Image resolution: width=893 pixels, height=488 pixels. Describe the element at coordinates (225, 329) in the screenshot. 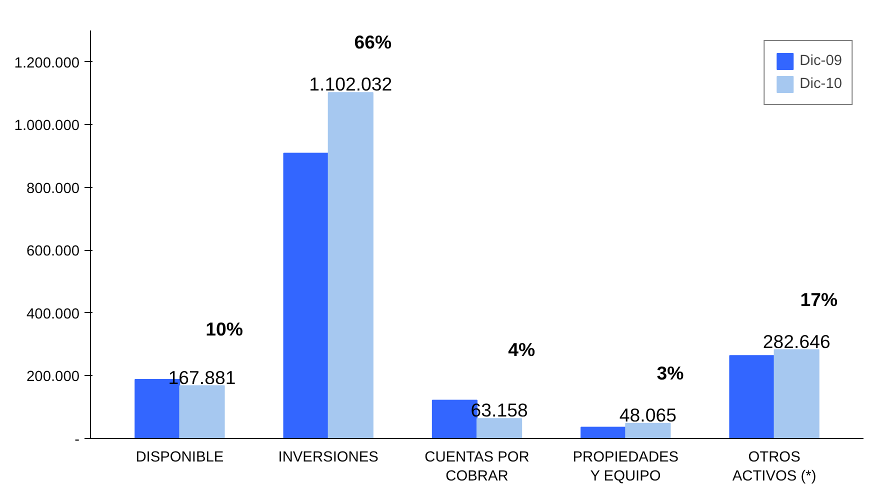

I see `annotation: 10%` at that location.